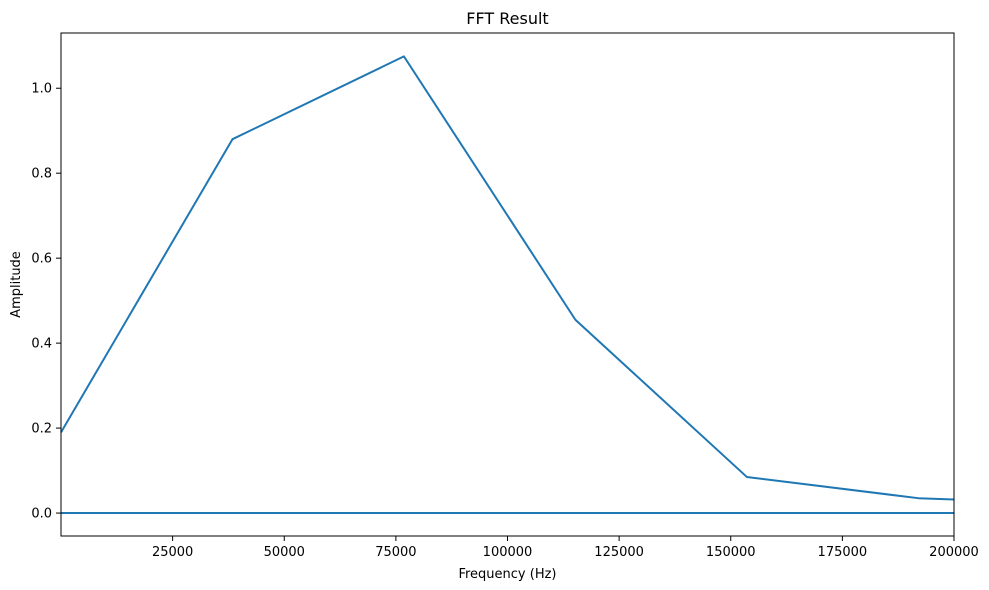 This screenshot has height=590, width=989. What do you see at coordinates (172, 552) in the screenshot?
I see `x-tick-label: 25000` at bounding box center [172, 552].